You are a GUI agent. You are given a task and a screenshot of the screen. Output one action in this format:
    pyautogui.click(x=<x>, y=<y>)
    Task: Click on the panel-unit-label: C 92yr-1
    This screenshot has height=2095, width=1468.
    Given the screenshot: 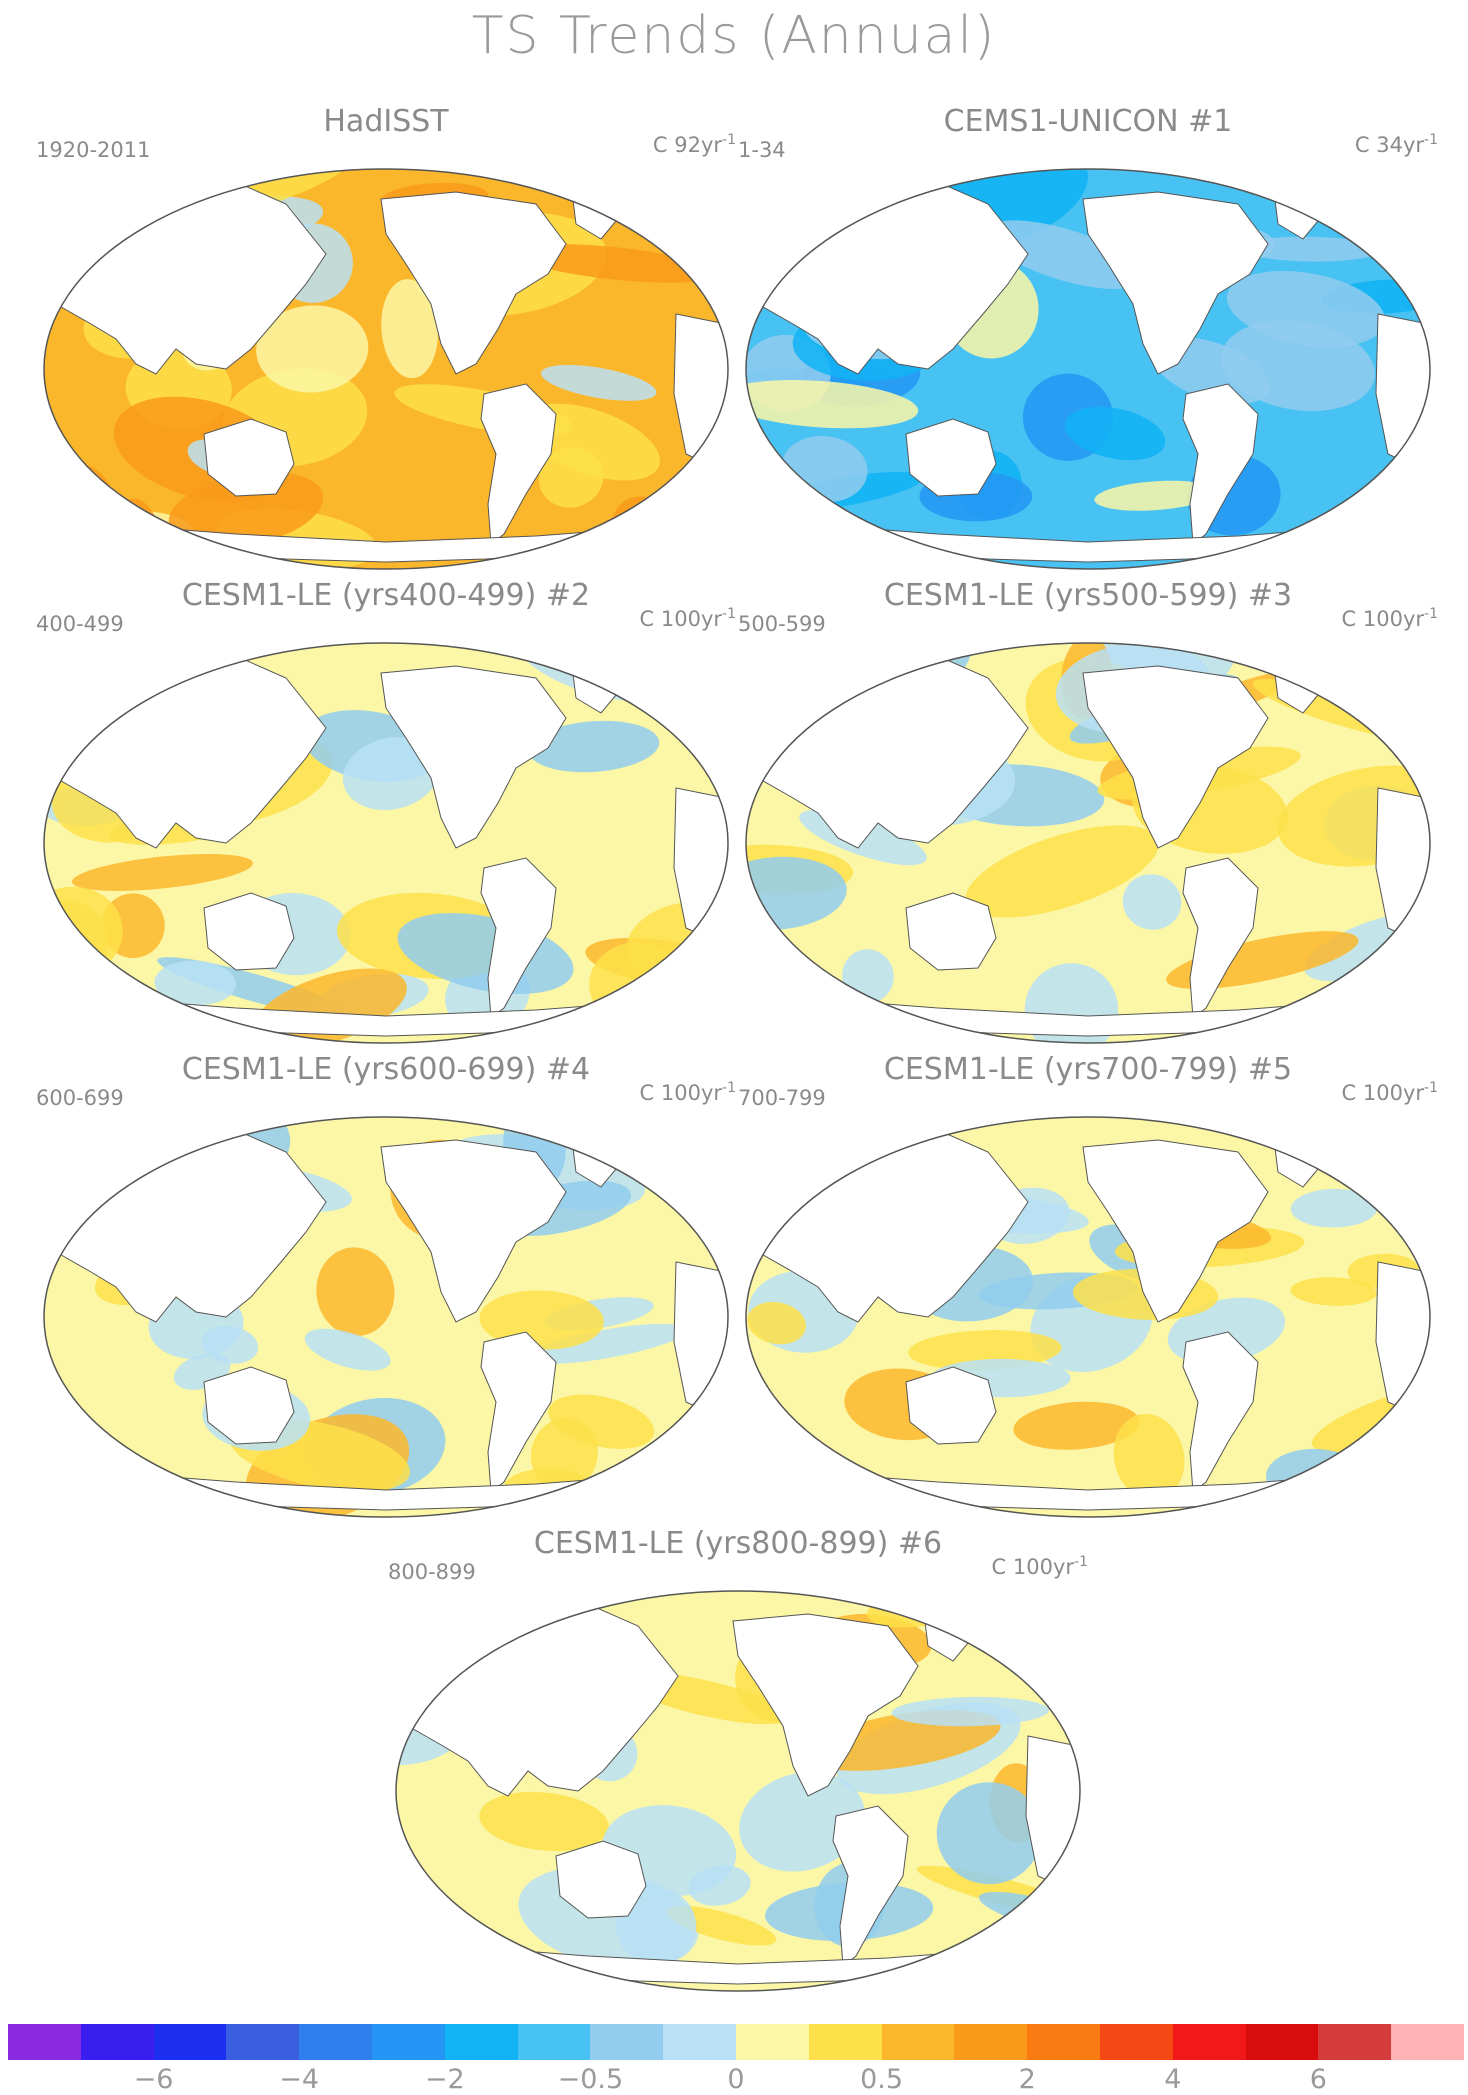 What is the action you would take?
    pyautogui.click(x=694, y=144)
    